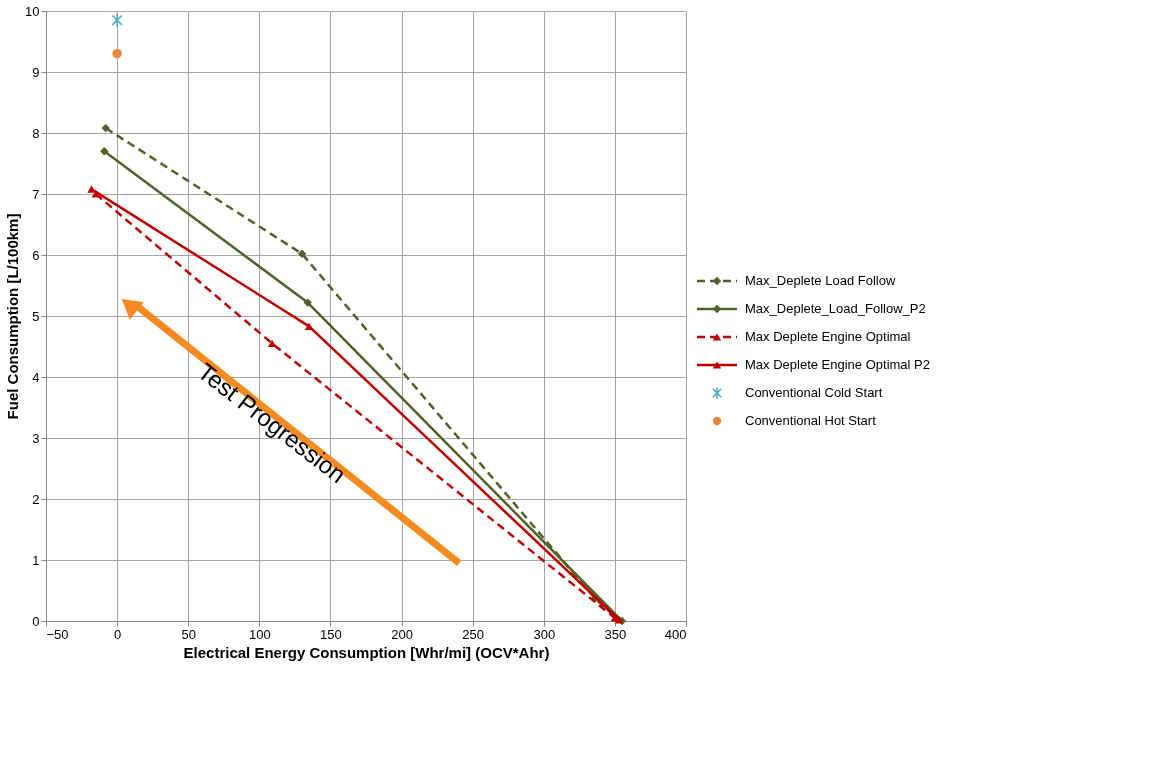 This screenshot has width=1151, height=782. I want to click on x-tick-label: 350, so click(615, 634).